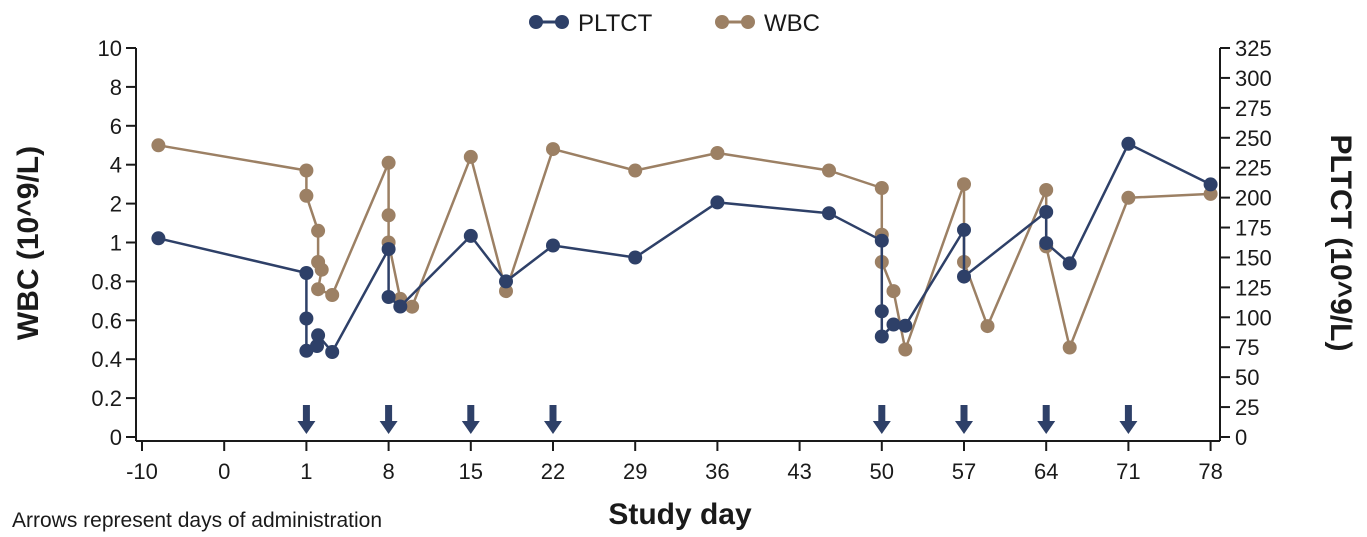  I want to click on x-tick-label: 29, so click(635, 471).